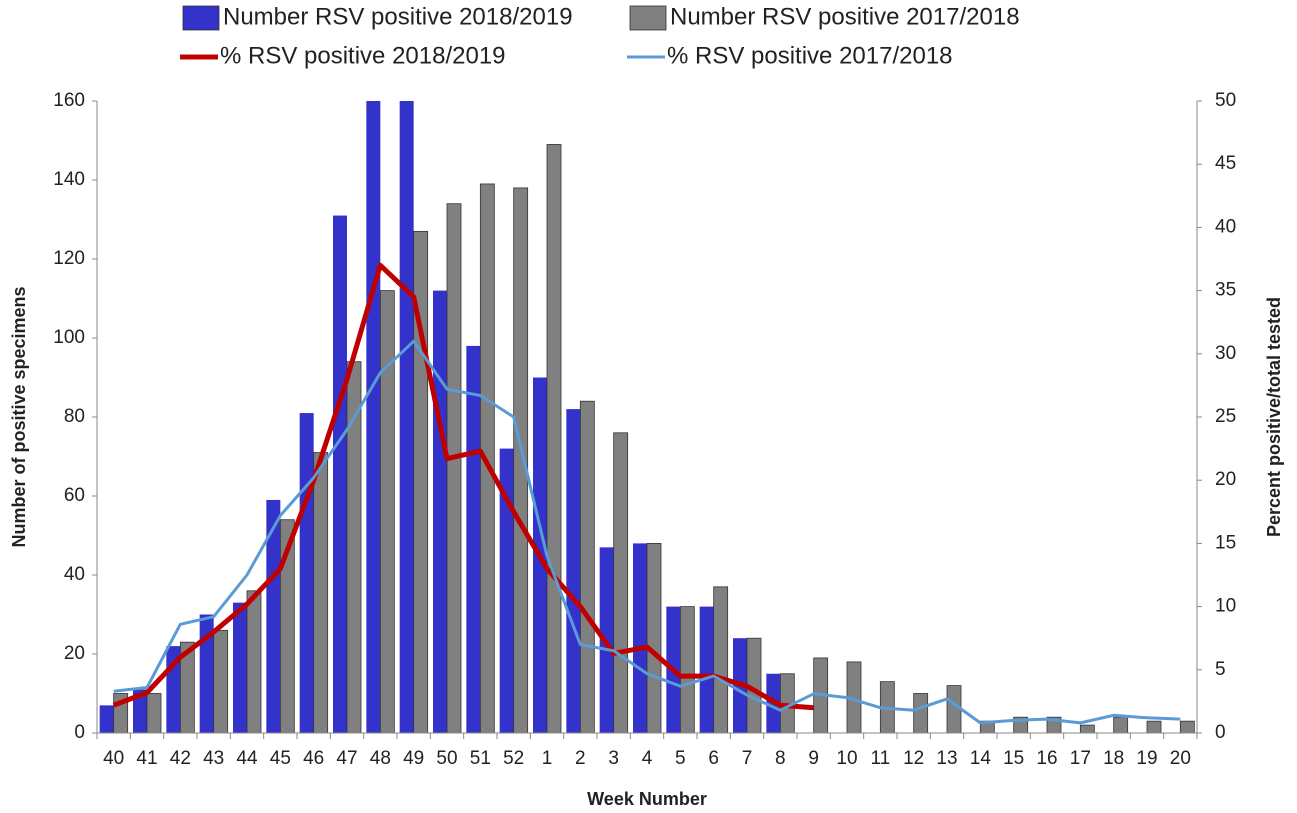  Describe the element at coordinates (513, 758) in the screenshot. I see `x-tick-label: 52` at that location.